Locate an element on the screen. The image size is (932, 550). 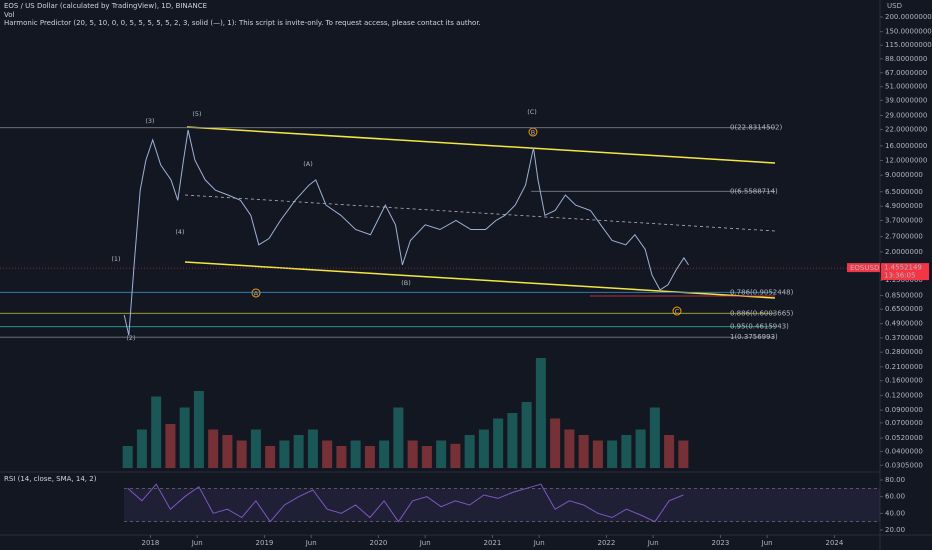
rsi-band is located at coordinates (502, 505).